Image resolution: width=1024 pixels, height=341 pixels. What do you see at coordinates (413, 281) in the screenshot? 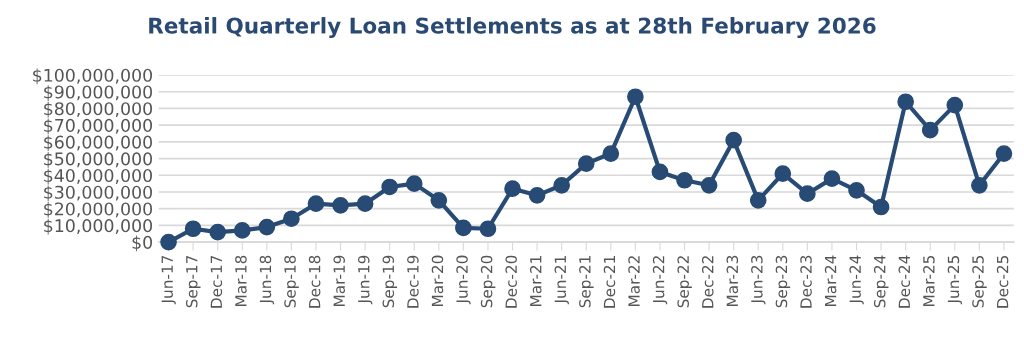
I see `x-tick-label: Dec-19` at bounding box center [413, 281].